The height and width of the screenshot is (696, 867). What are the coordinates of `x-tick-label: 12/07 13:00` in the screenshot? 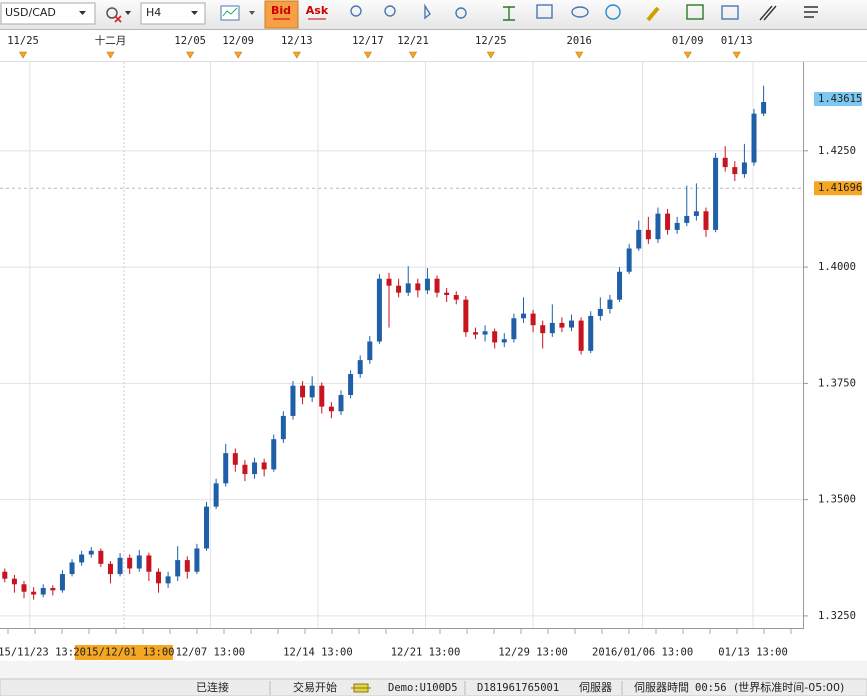 It's located at (211, 653).